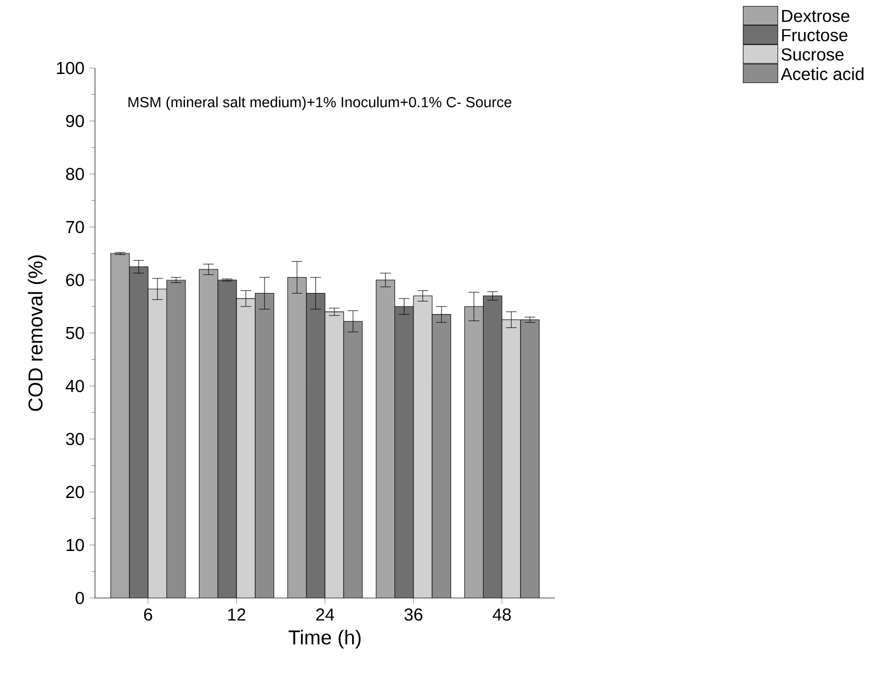 The width and height of the screenshot is (892, 679). What do you see at coordinates (75, 121) in the screenshot?
I see `y-tick-label: 90` at bounding box center [75, 121].